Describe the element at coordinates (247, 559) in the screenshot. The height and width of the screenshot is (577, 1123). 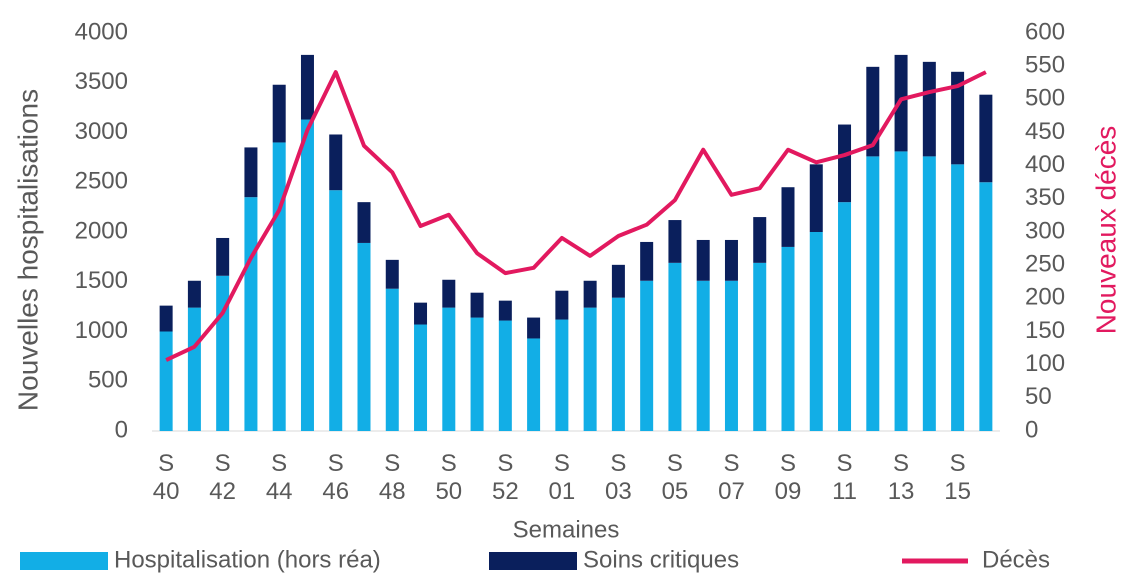
I see `legend-label: Hospitalisation (hors réa)` at that location.